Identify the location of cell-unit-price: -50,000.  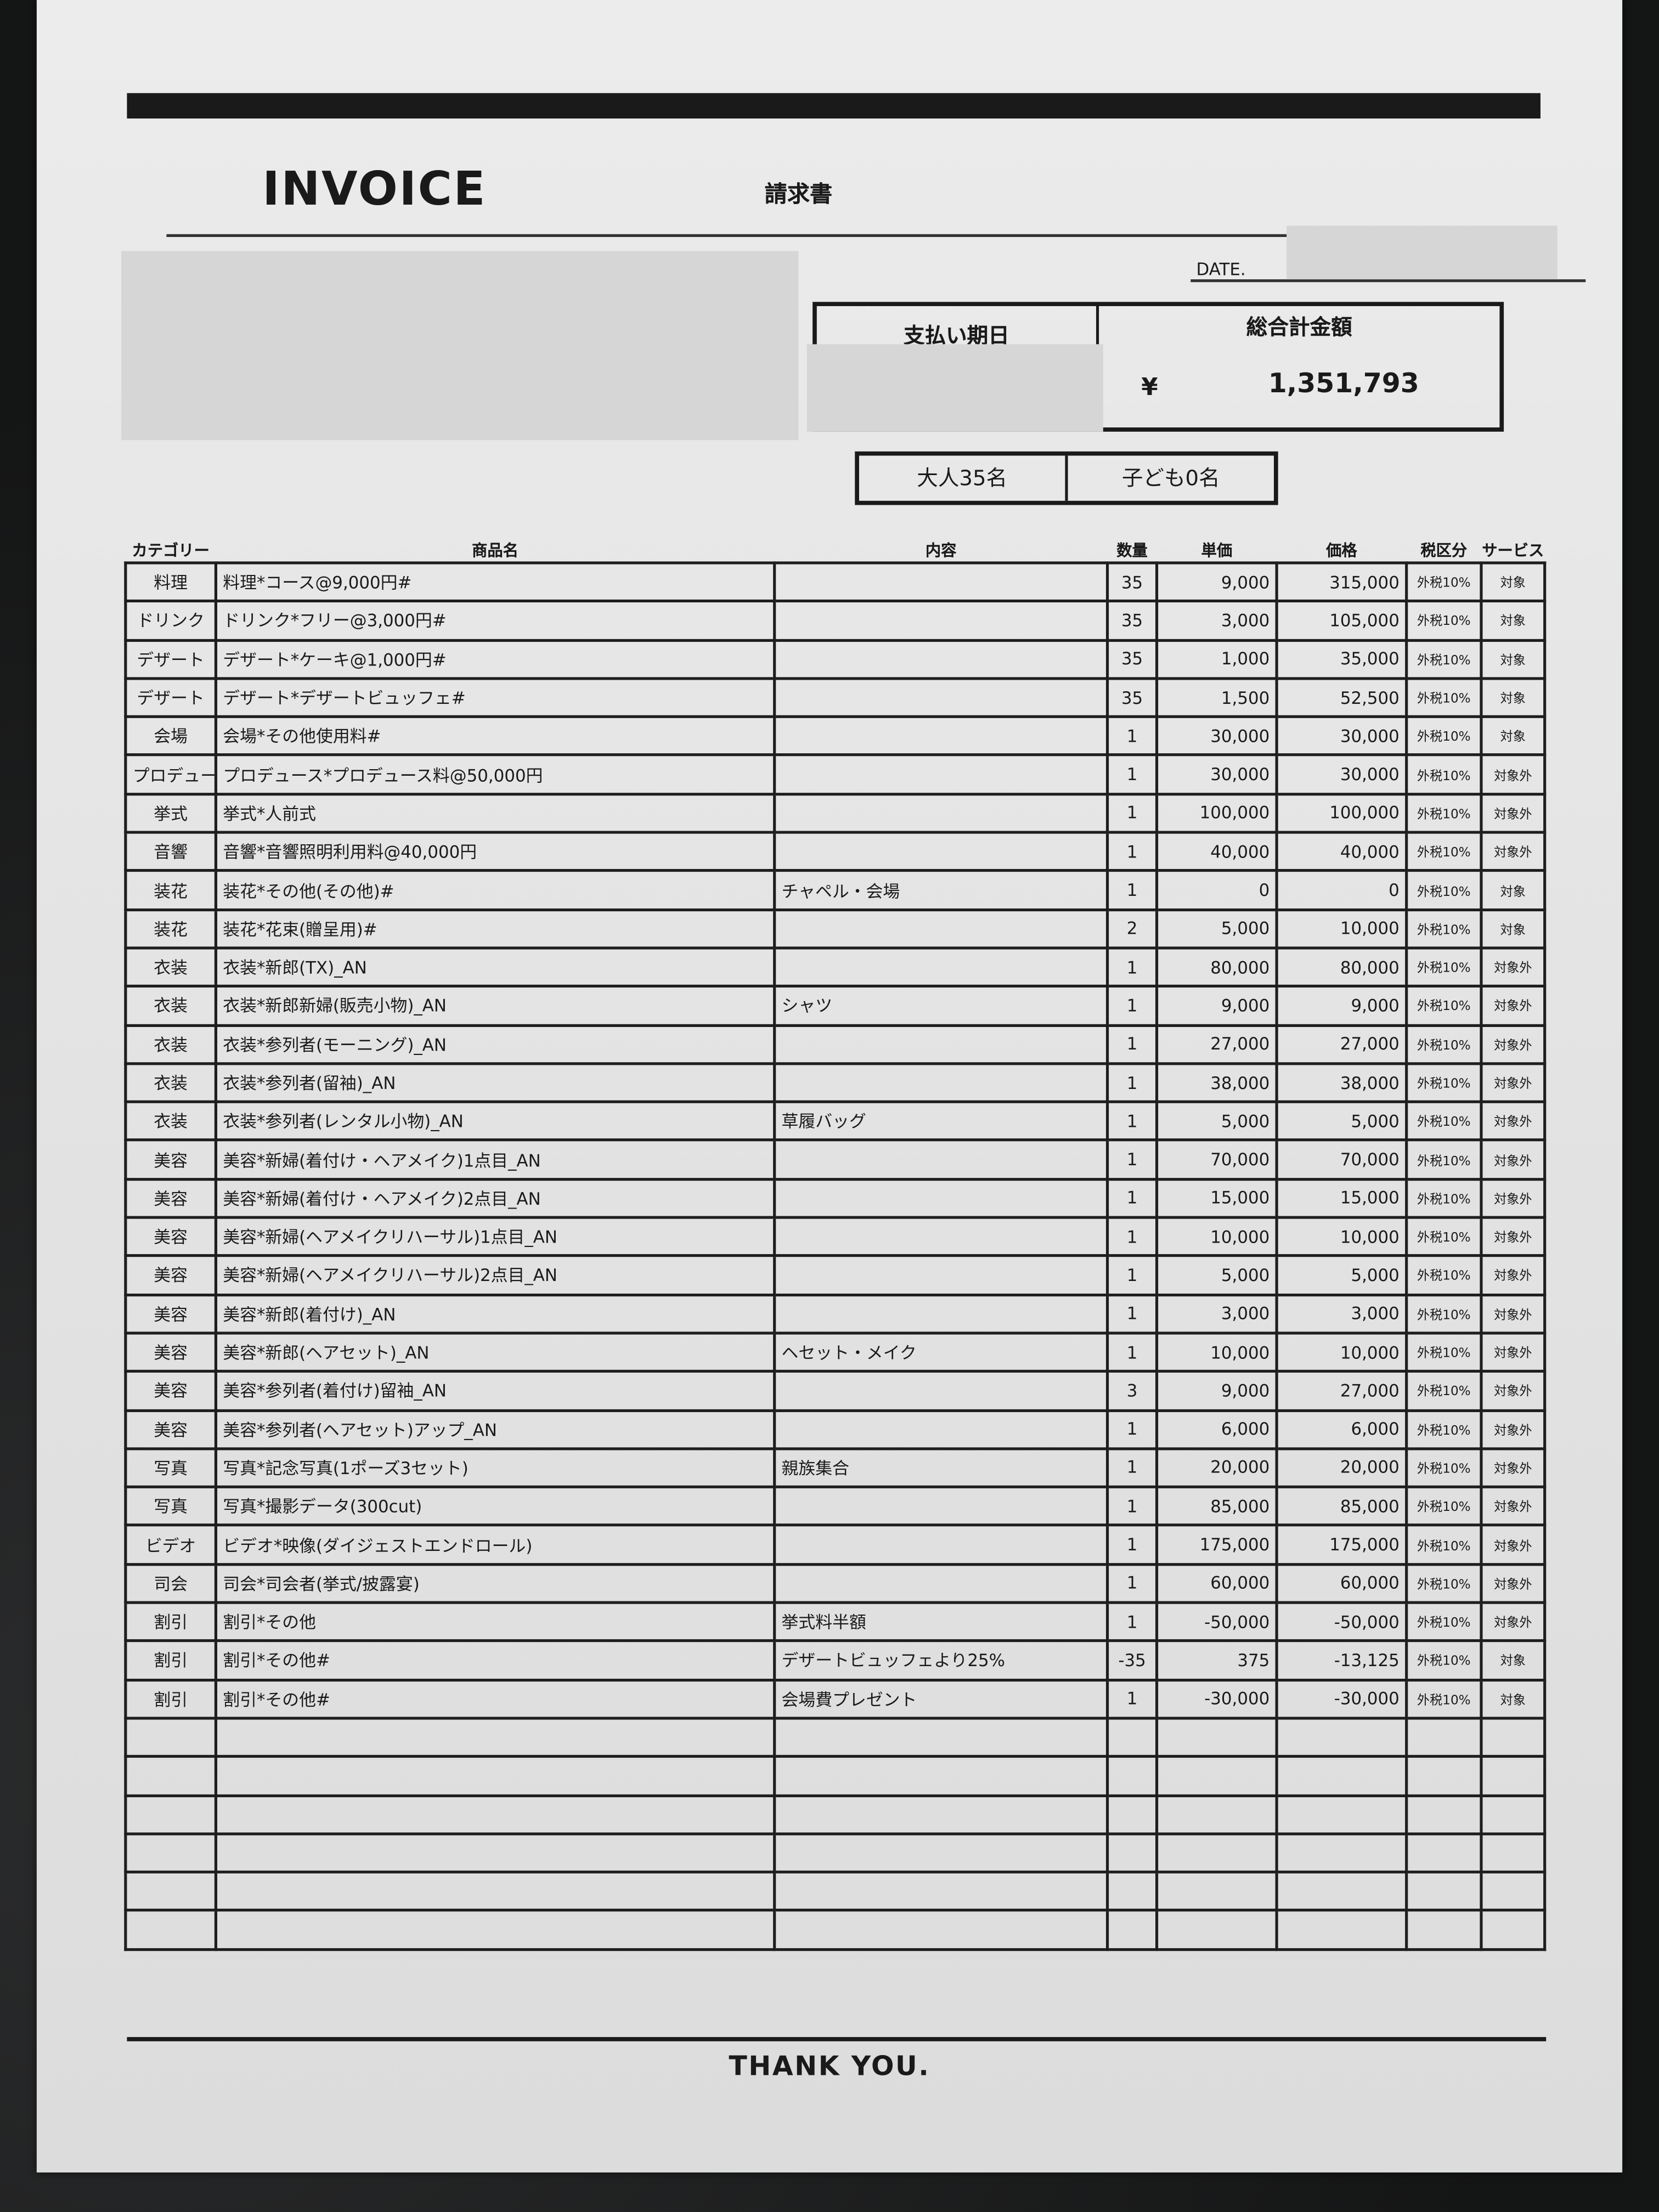
(1217, 1622).